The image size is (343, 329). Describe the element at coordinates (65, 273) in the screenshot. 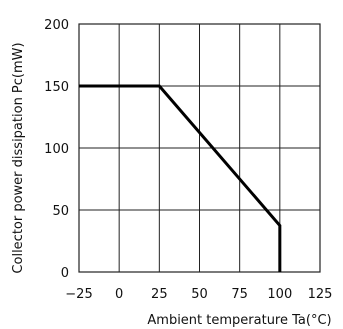

I see `y-tick-label: 0` at that location.